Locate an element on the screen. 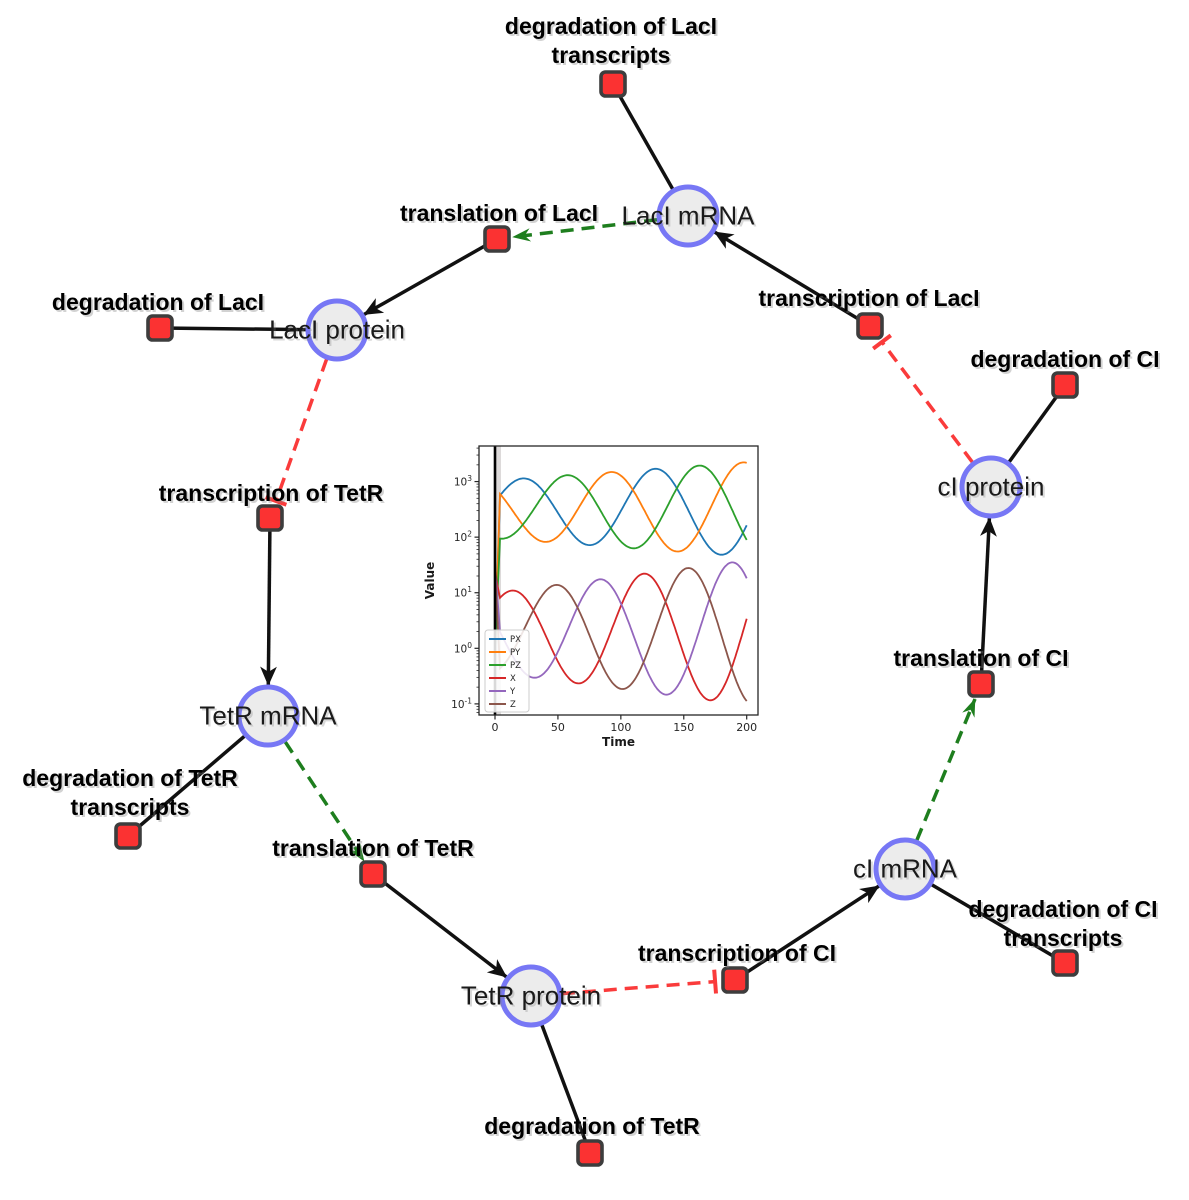 Image resolution: width=1189 pixels, height=1200 pixels. reaction-node-translation-tetr is located at coordinates (373, 874).